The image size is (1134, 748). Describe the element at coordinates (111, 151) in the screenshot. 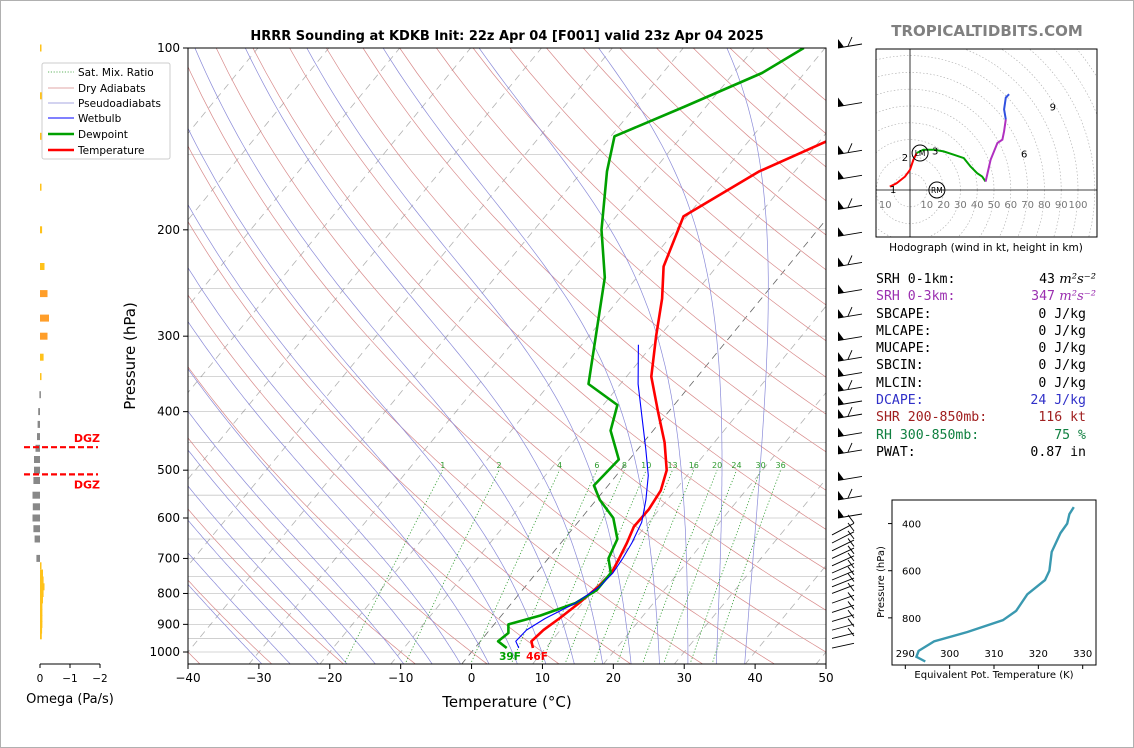

I see `legend-temperature: Temperature` at that location.